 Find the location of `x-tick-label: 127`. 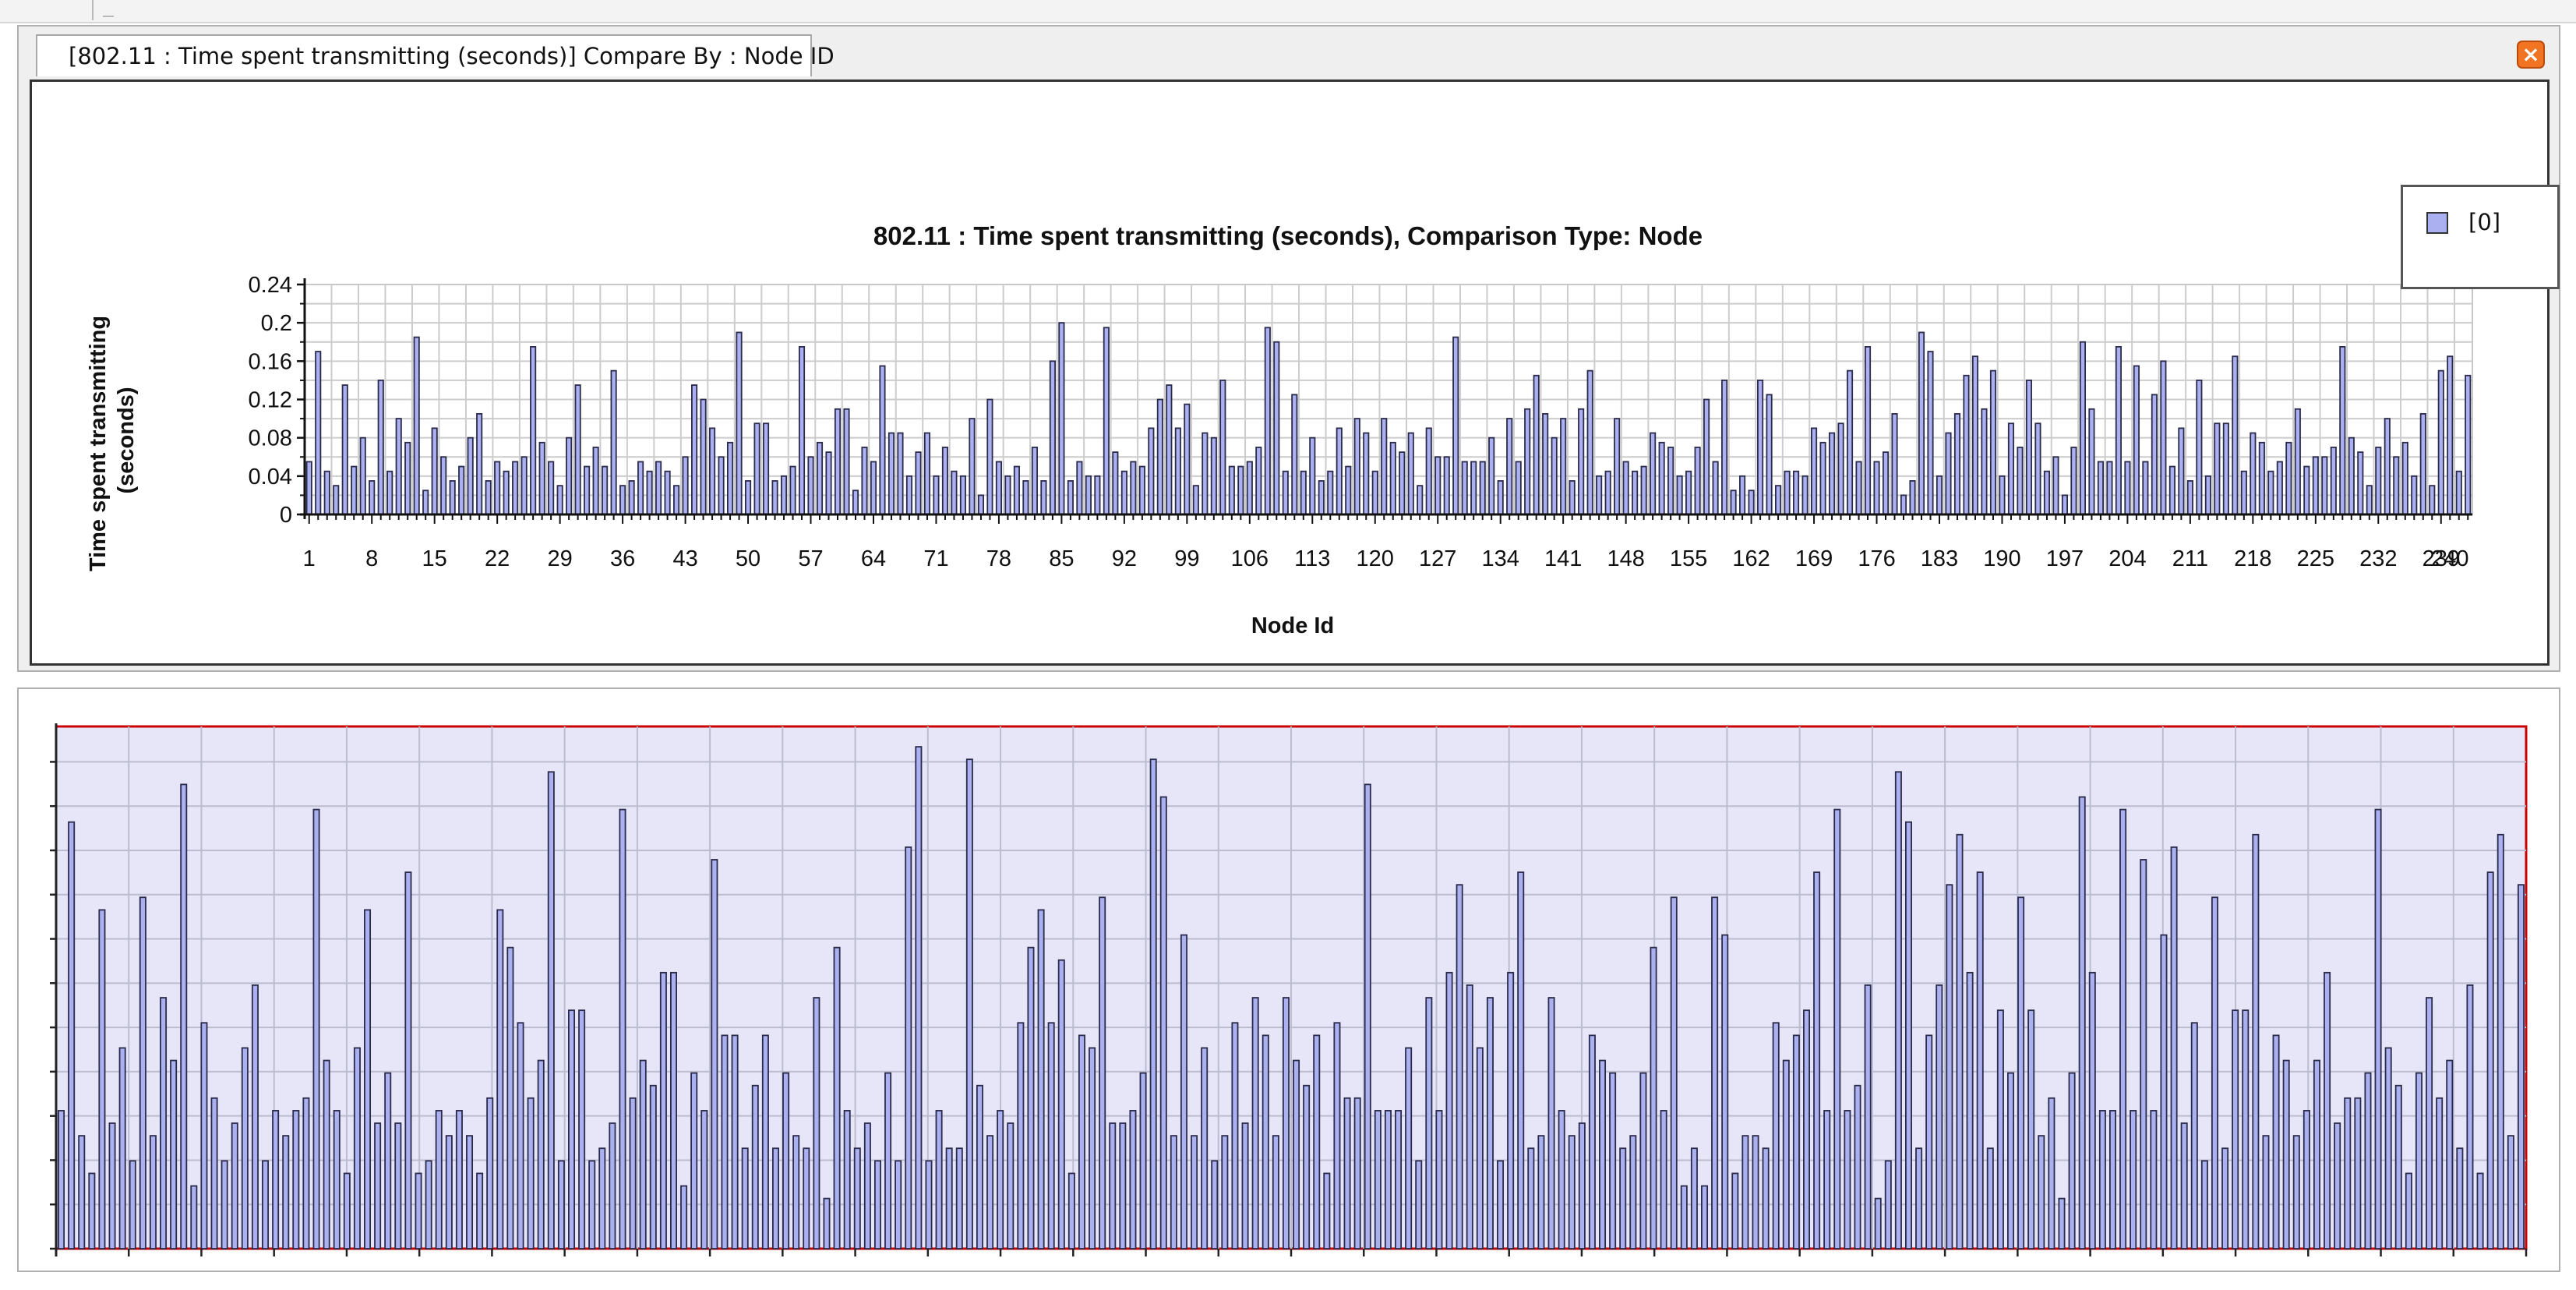

x-tick-label: 127 is located at coordinates (1437, 558).